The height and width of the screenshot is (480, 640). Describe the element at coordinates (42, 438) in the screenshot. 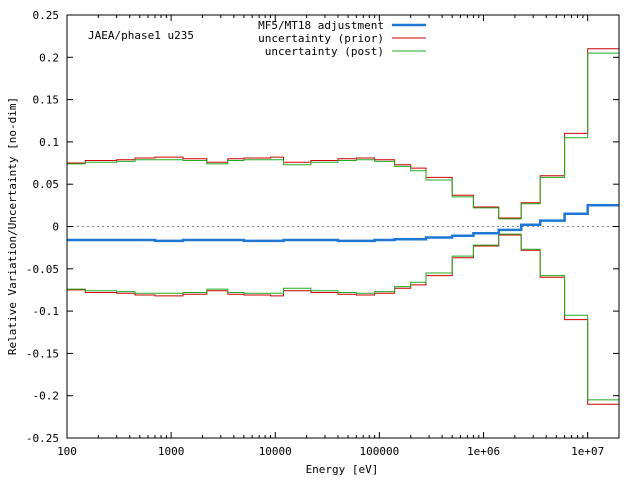

I see `y-tick-label: -0.25` at that location.